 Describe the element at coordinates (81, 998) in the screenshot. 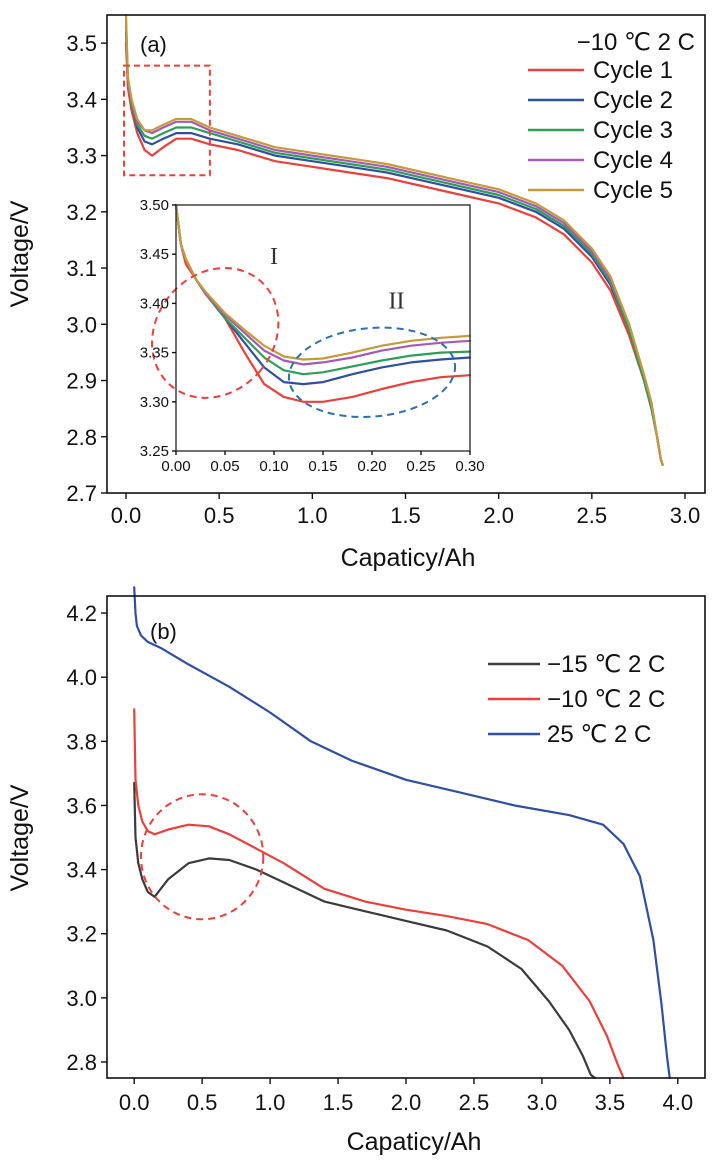

I see `panel-b-y-tick-label: 3.0` at that location.